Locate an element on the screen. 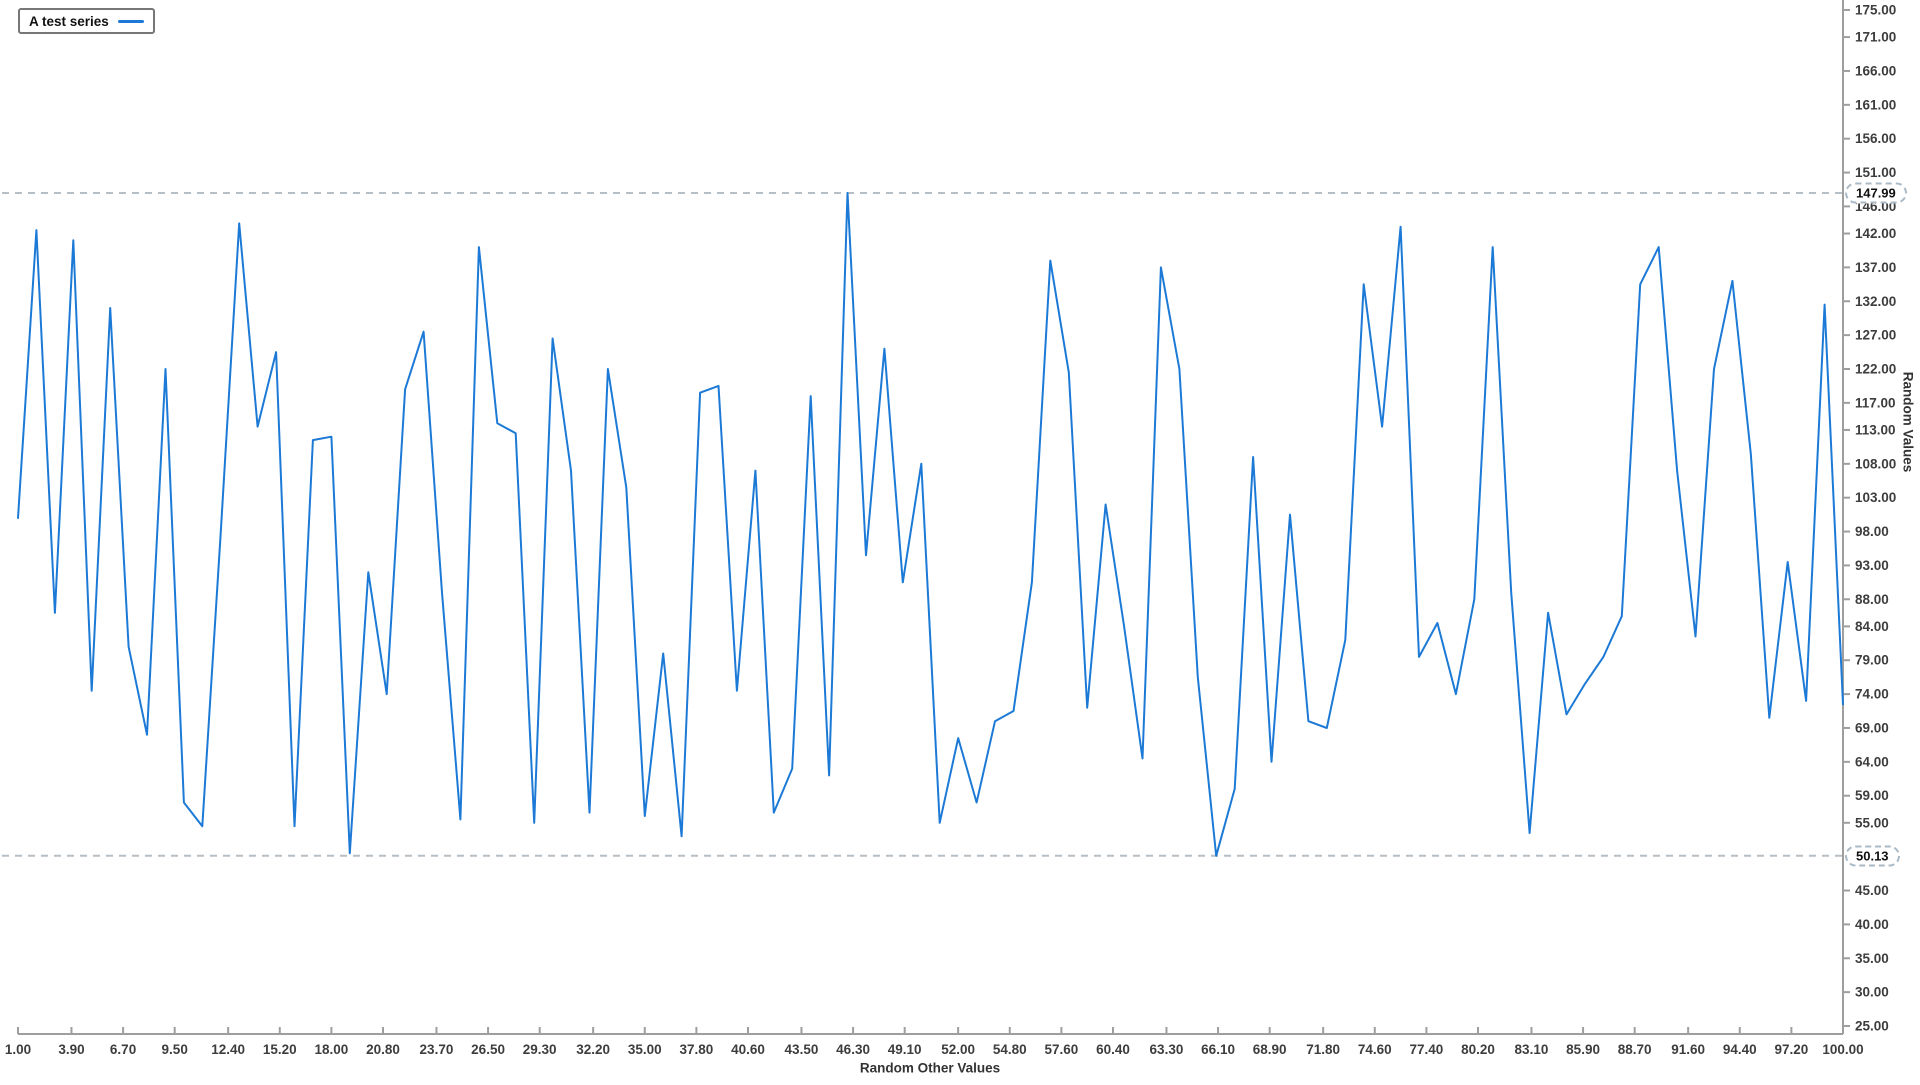 The width and height of the screenshot is (1920, 1085). y-tick-label: 55.00 is located at coordinates (1872, 822).